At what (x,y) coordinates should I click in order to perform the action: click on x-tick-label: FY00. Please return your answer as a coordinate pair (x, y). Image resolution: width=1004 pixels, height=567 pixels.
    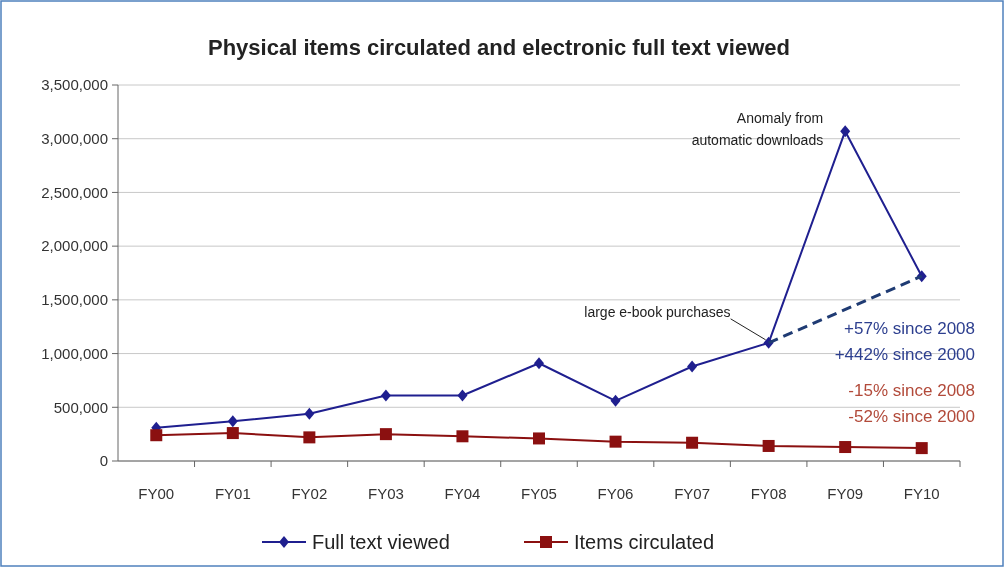
    Looking at the image, I should click on (156, 493).